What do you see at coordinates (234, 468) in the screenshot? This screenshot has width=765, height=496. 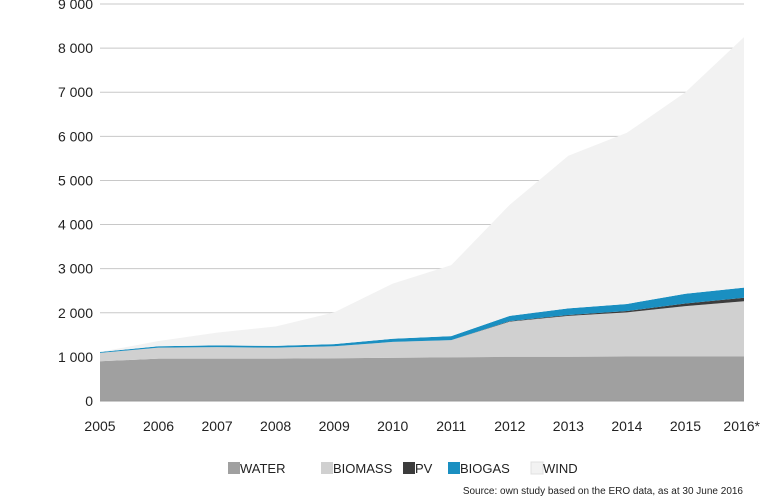 I see `legend-swatch-water` at bounding box center [234, 468].